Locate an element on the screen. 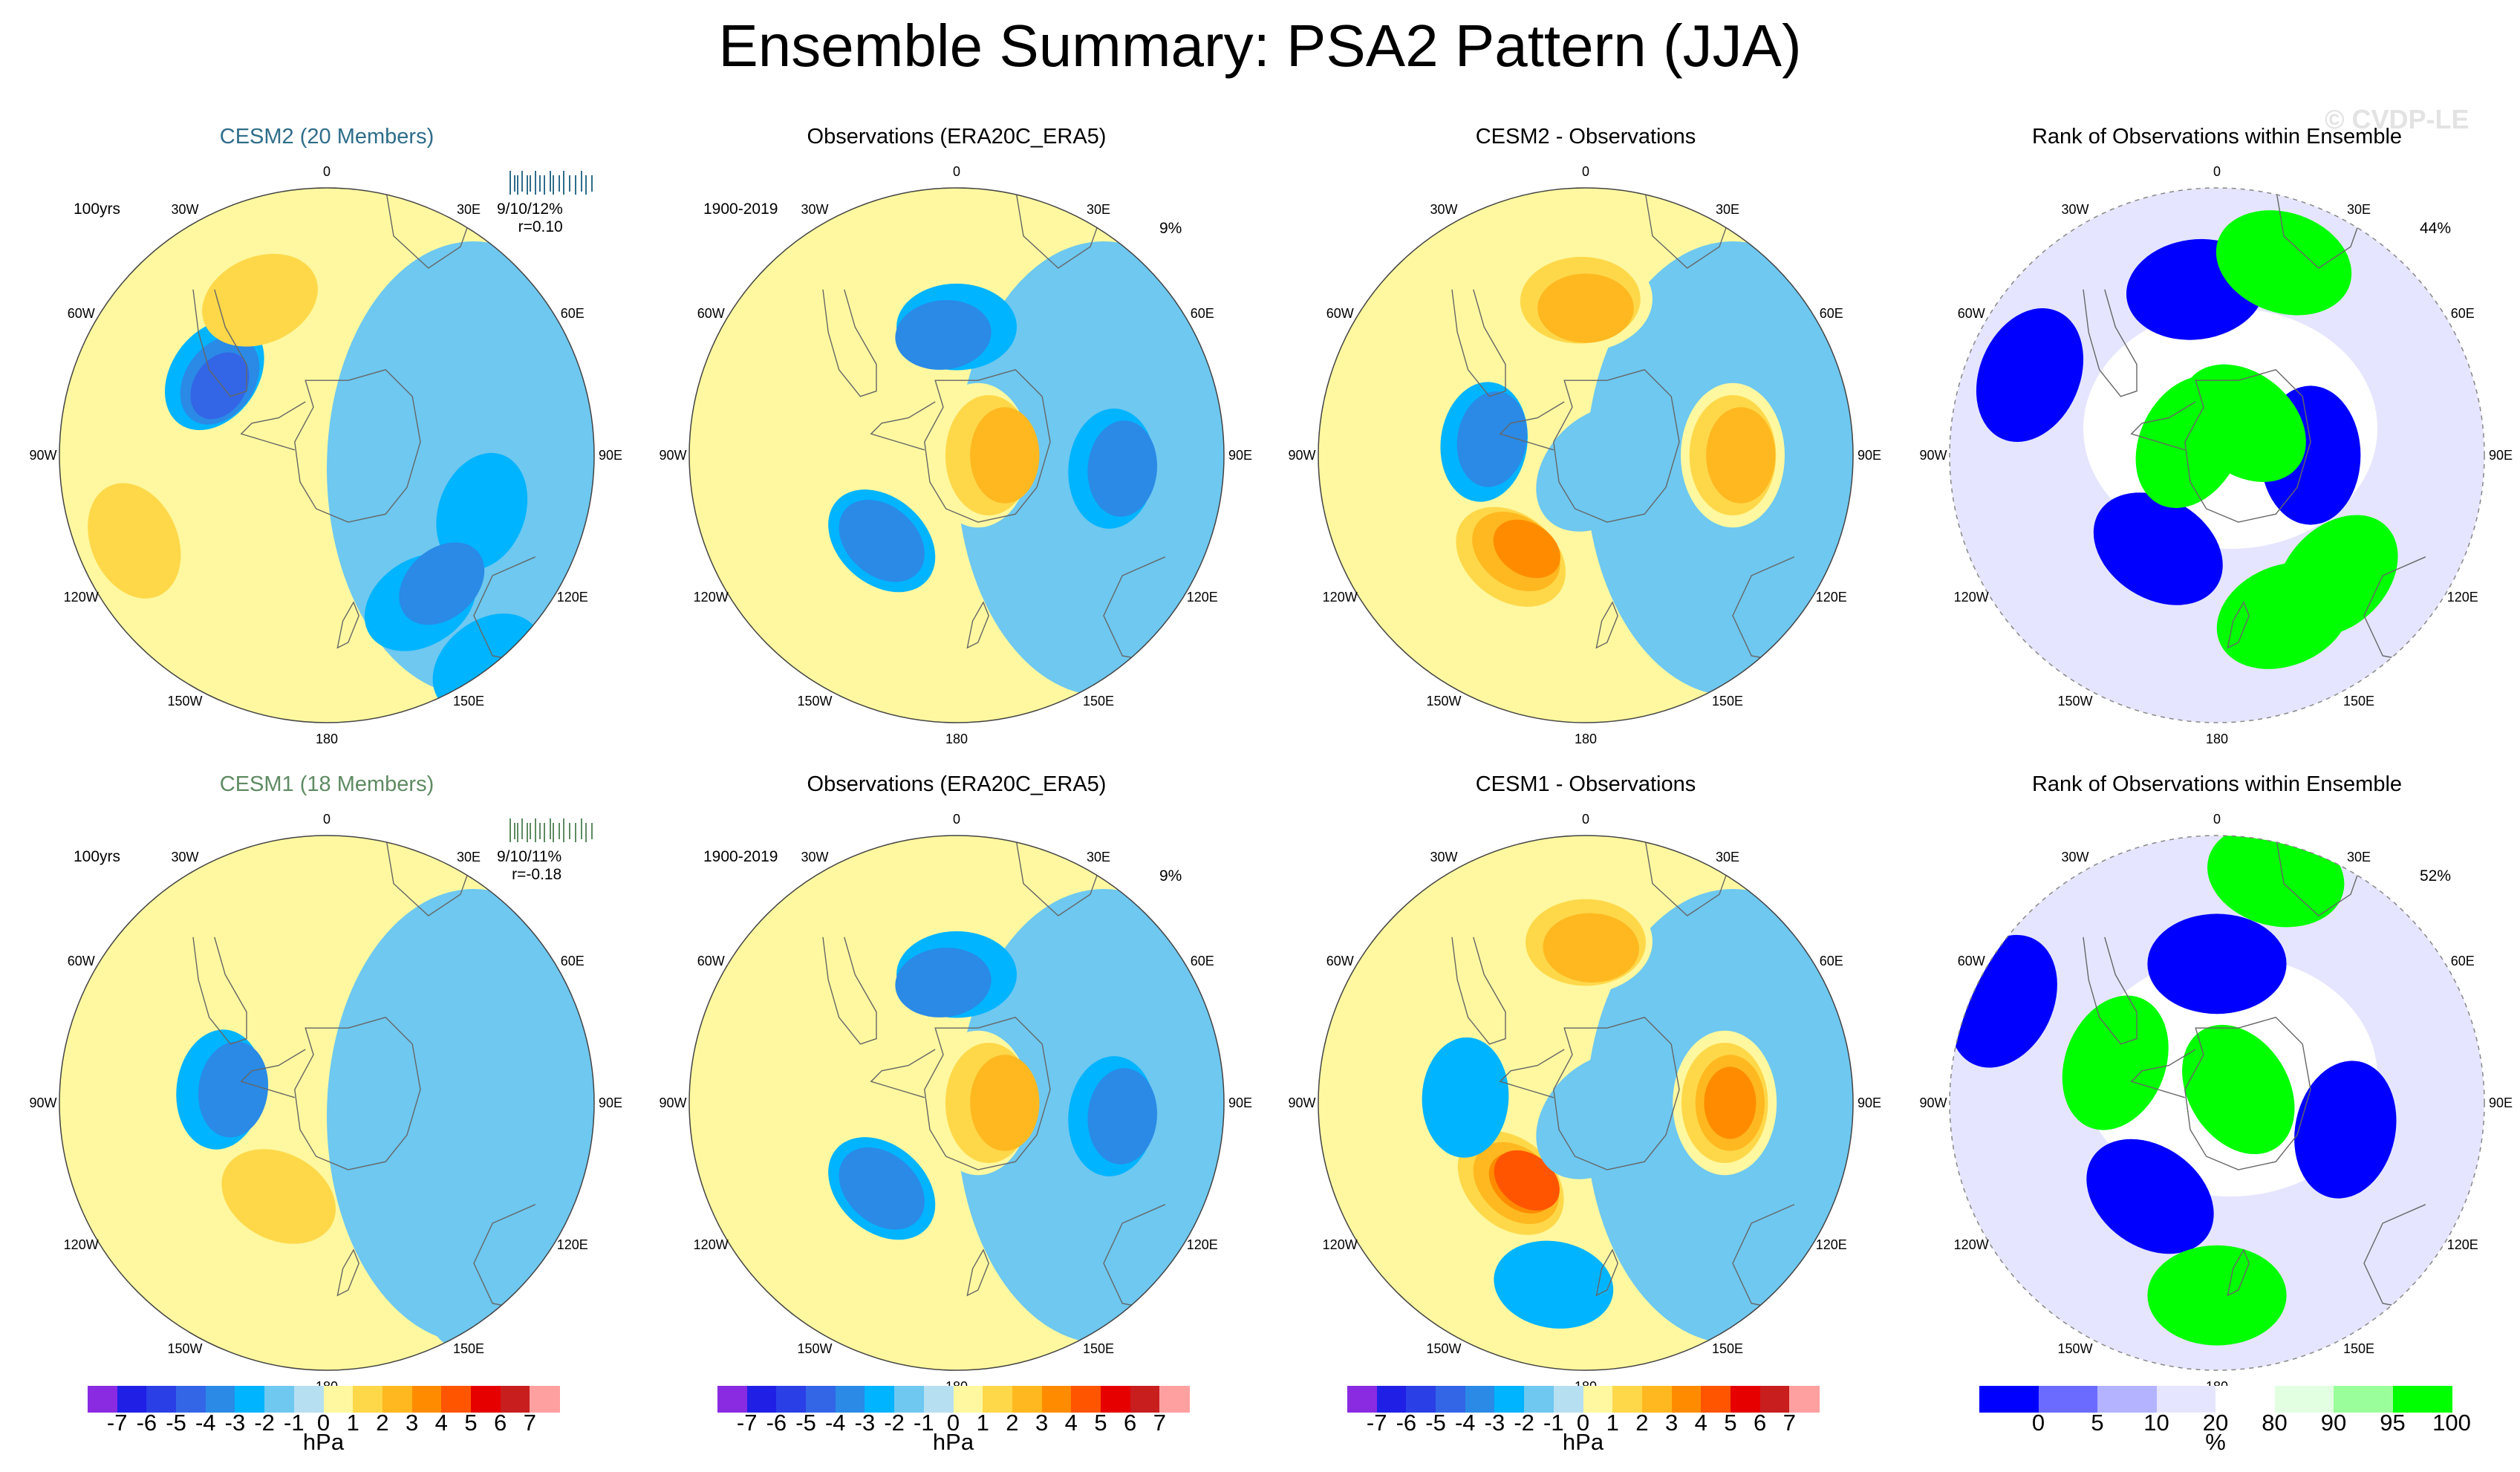 Image resolution: width=2520 pixels, height=1472 pixels. stats-top-cesm2-ens: 9/10/12% is located at coordinates (530, 209).